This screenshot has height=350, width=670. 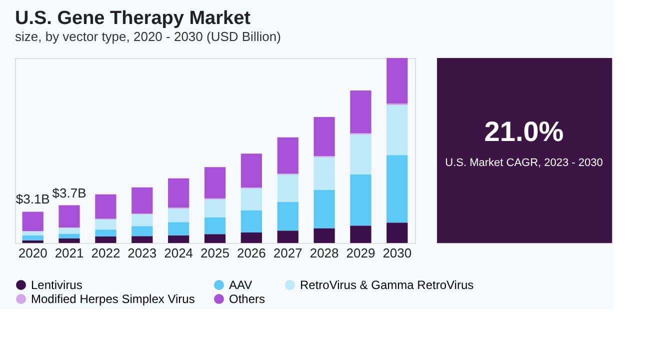 What do you see at coordinates (148, 36) in the screenshot?
I see `chart-subtitle: size, by vector type, 2020 - 2030 (USD Billion)` at bounding box center [148, 36].